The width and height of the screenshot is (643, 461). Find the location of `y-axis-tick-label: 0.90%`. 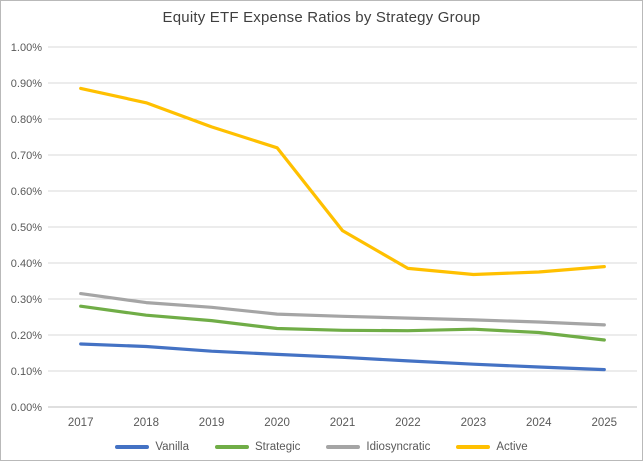

y-axis-tick-label: 0.90% is located at coordinates (26, 84).